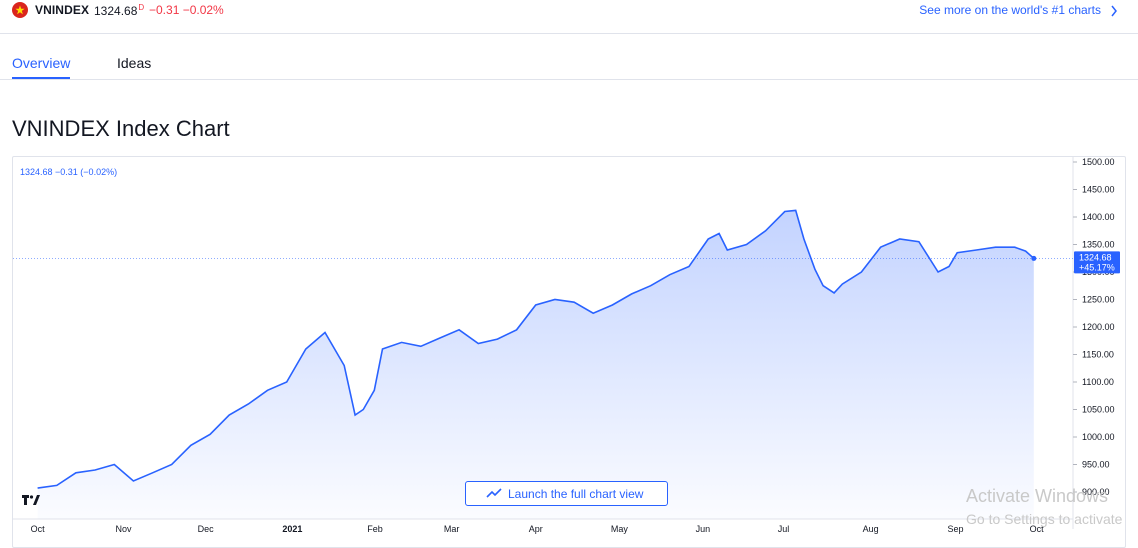 This screenshot has height=548, width=1138. I want to click on chart-legend: 1324.68 −0.31 (−0.02%), so click(68, 172).